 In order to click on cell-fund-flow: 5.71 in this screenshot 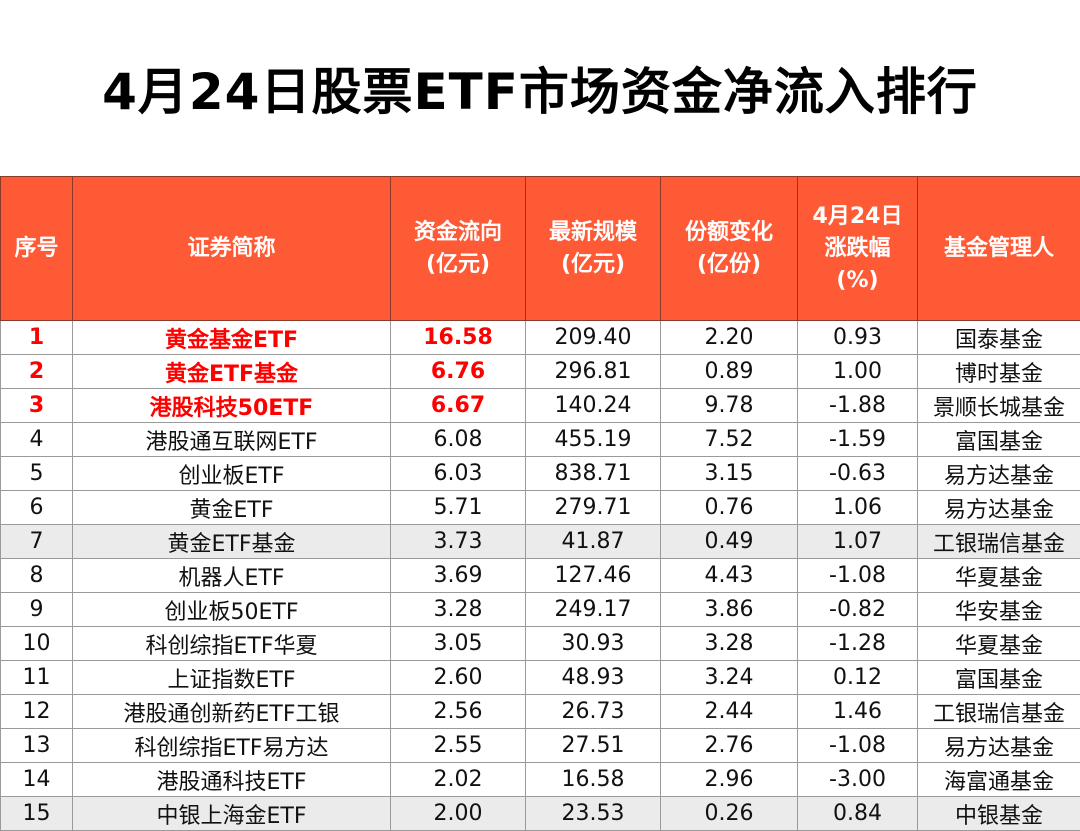, I will do `click(458, 508)`.